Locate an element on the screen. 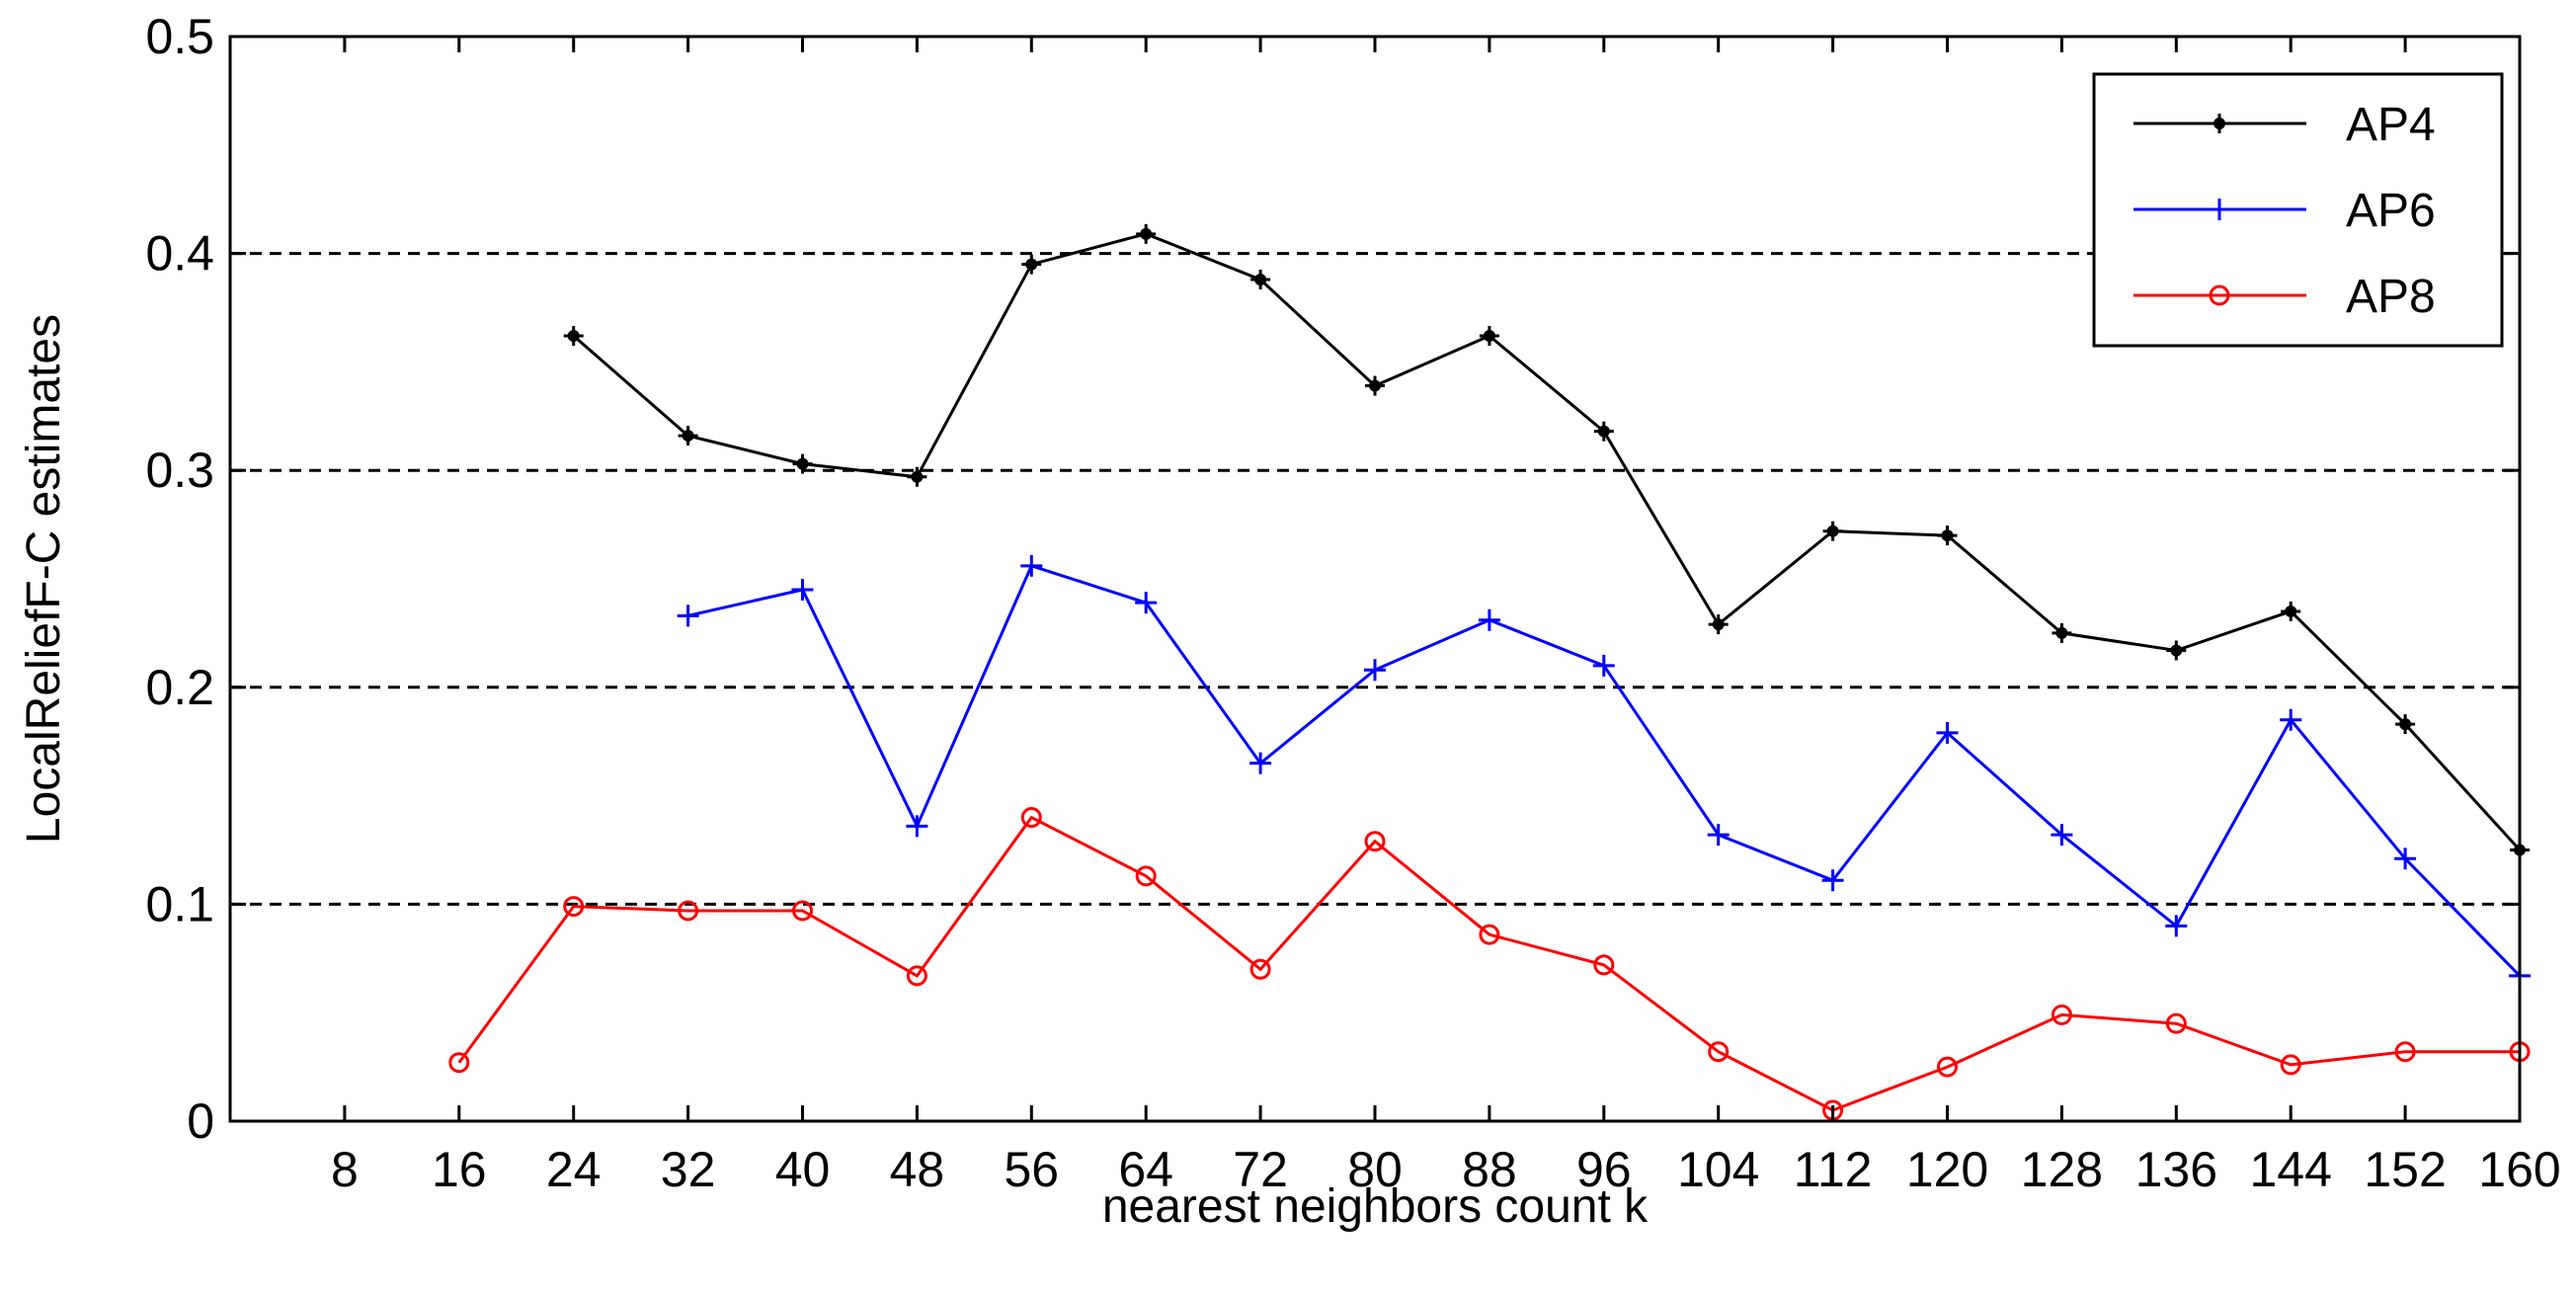 Image resolution: width=2576 pixels, height=1294 pixels. x-tick-label: 32 is located at coordinates (688, 1169).